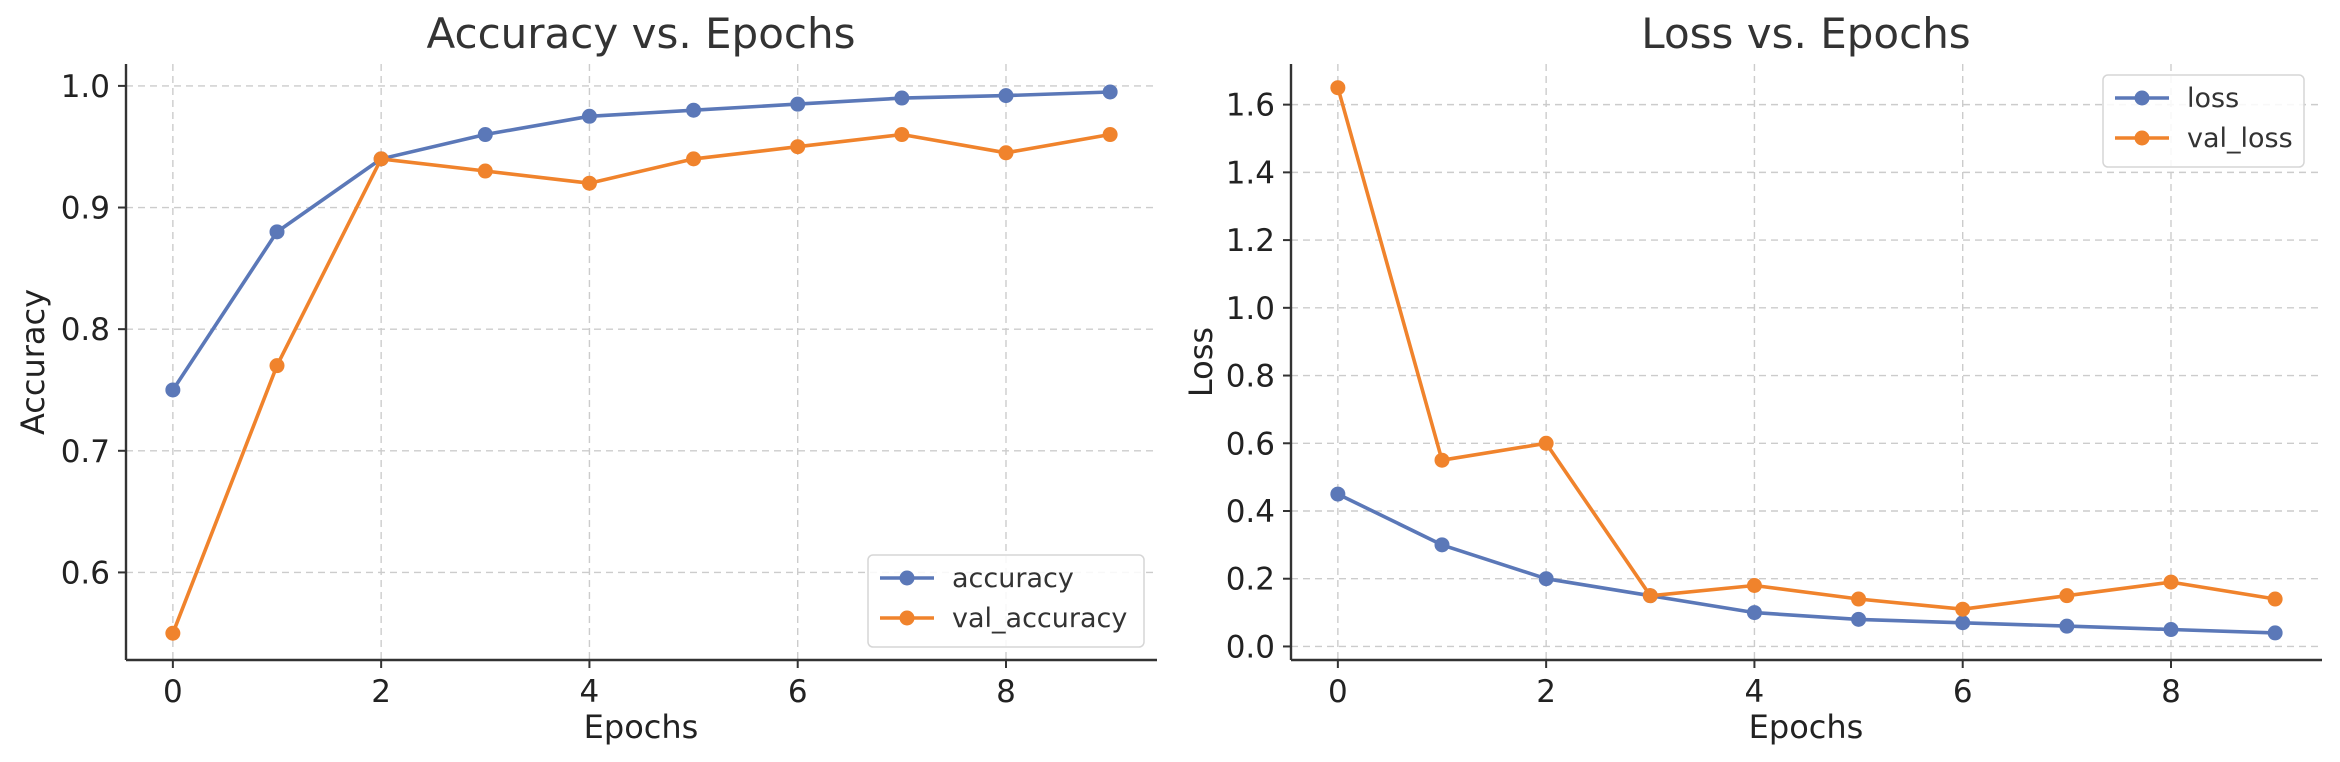 The width and height of the screenshot is (2340, 762). What do you see at coordinates (2203, 121) in the screenshot?
I see `legend: loss val_loss` at bounding box center [2203, 121].